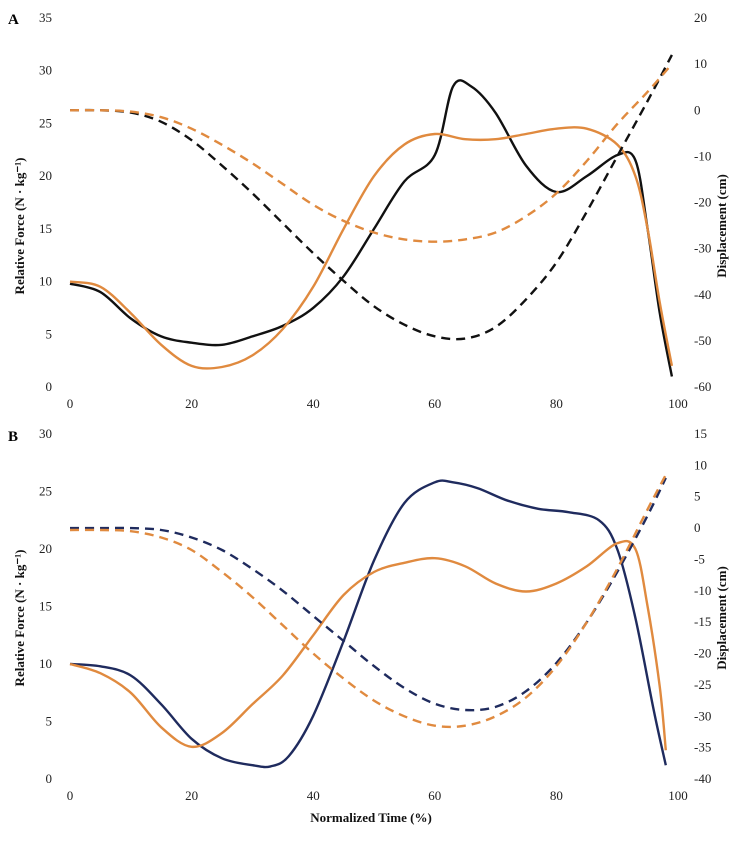 This screenshot has height=842, width=750. Describe the element at coordinates (45, 606) in the screenshot. I see `panel-b-left-tick-3: 15` at that location.